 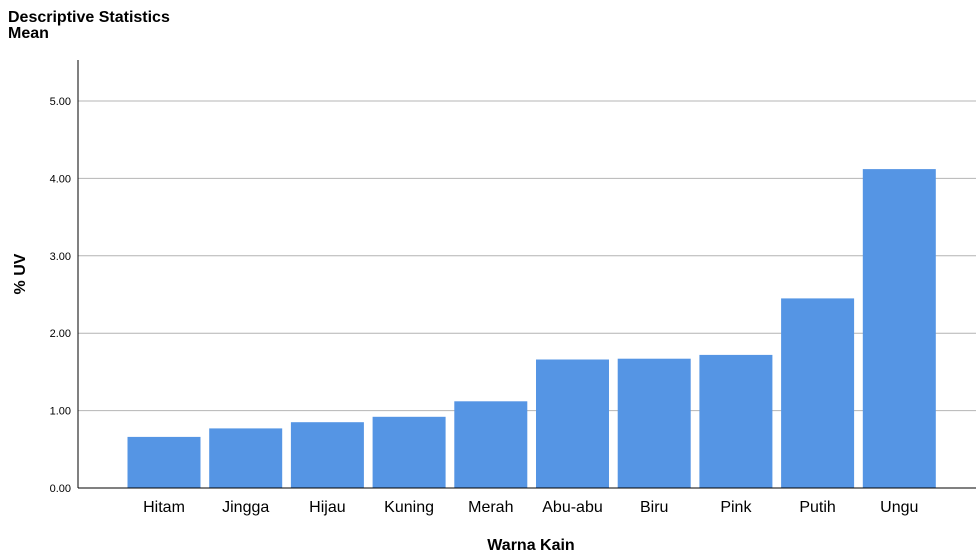 What do you see at coordinates (572, 423) in the screenshot?
I see `bar-abu-abu` at bounding box center [572, 423].